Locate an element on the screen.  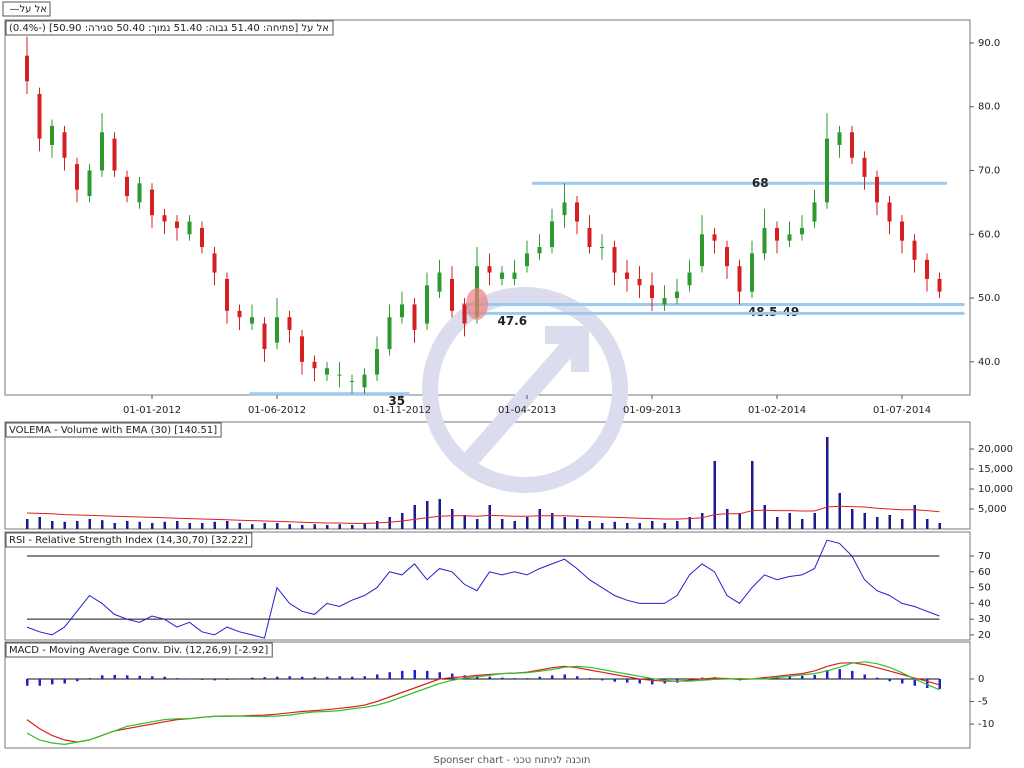
highlight-marker is located at coordinates (477, 304).